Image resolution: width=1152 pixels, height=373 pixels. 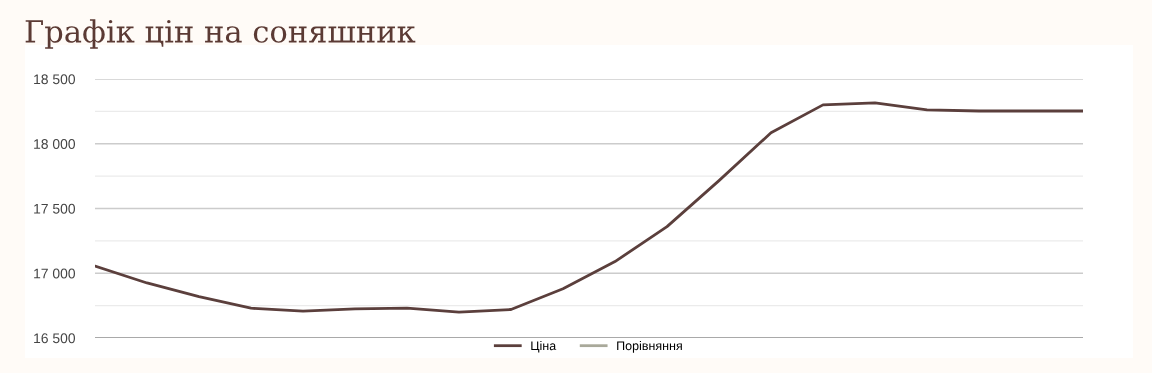 What do you see at coordinates (220, 34) in the screenshot?
I see `chart-title: Графік цін на соняшник` at bounding box center [220, 34].